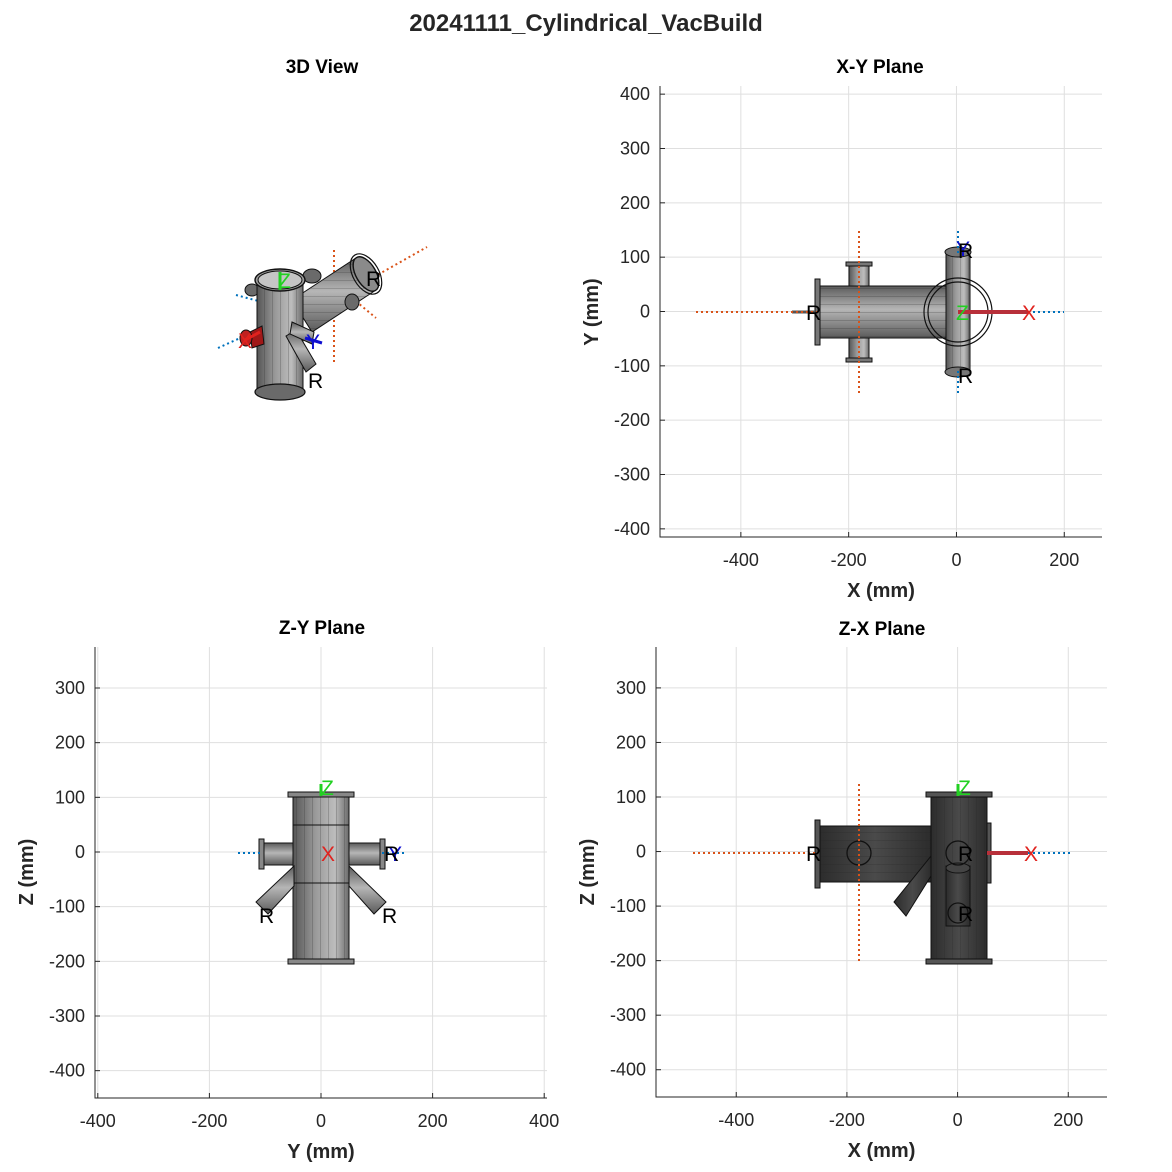 This screenshot has height=1172, width=1172. I want to click on zy-tick-label-y-0: 300, so click(70, 688).